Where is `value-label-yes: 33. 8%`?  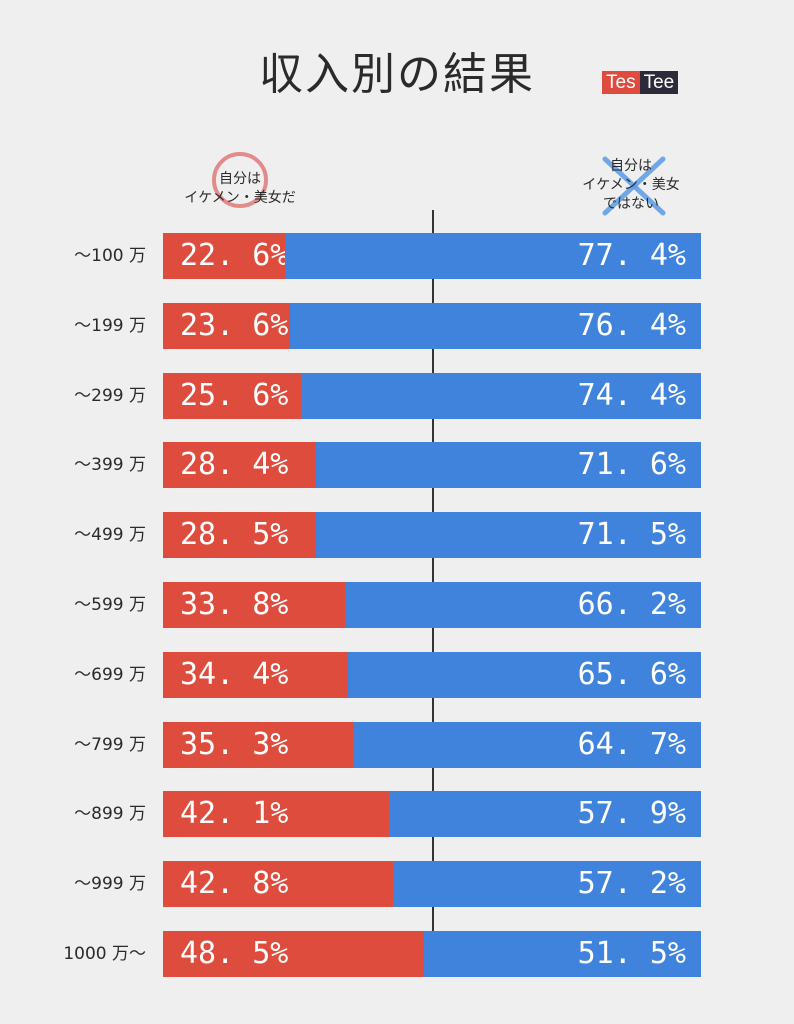
value-label-yes: 33. 8% is located at coordinates (234, 604).